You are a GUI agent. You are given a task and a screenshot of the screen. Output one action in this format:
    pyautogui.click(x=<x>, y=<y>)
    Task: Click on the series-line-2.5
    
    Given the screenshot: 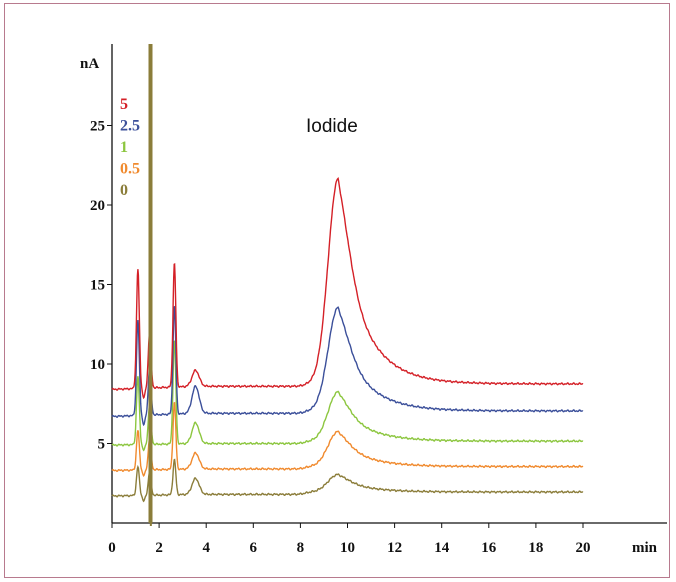 What is the action you would take?
    pyautogui.click(x=347, y=366)
    